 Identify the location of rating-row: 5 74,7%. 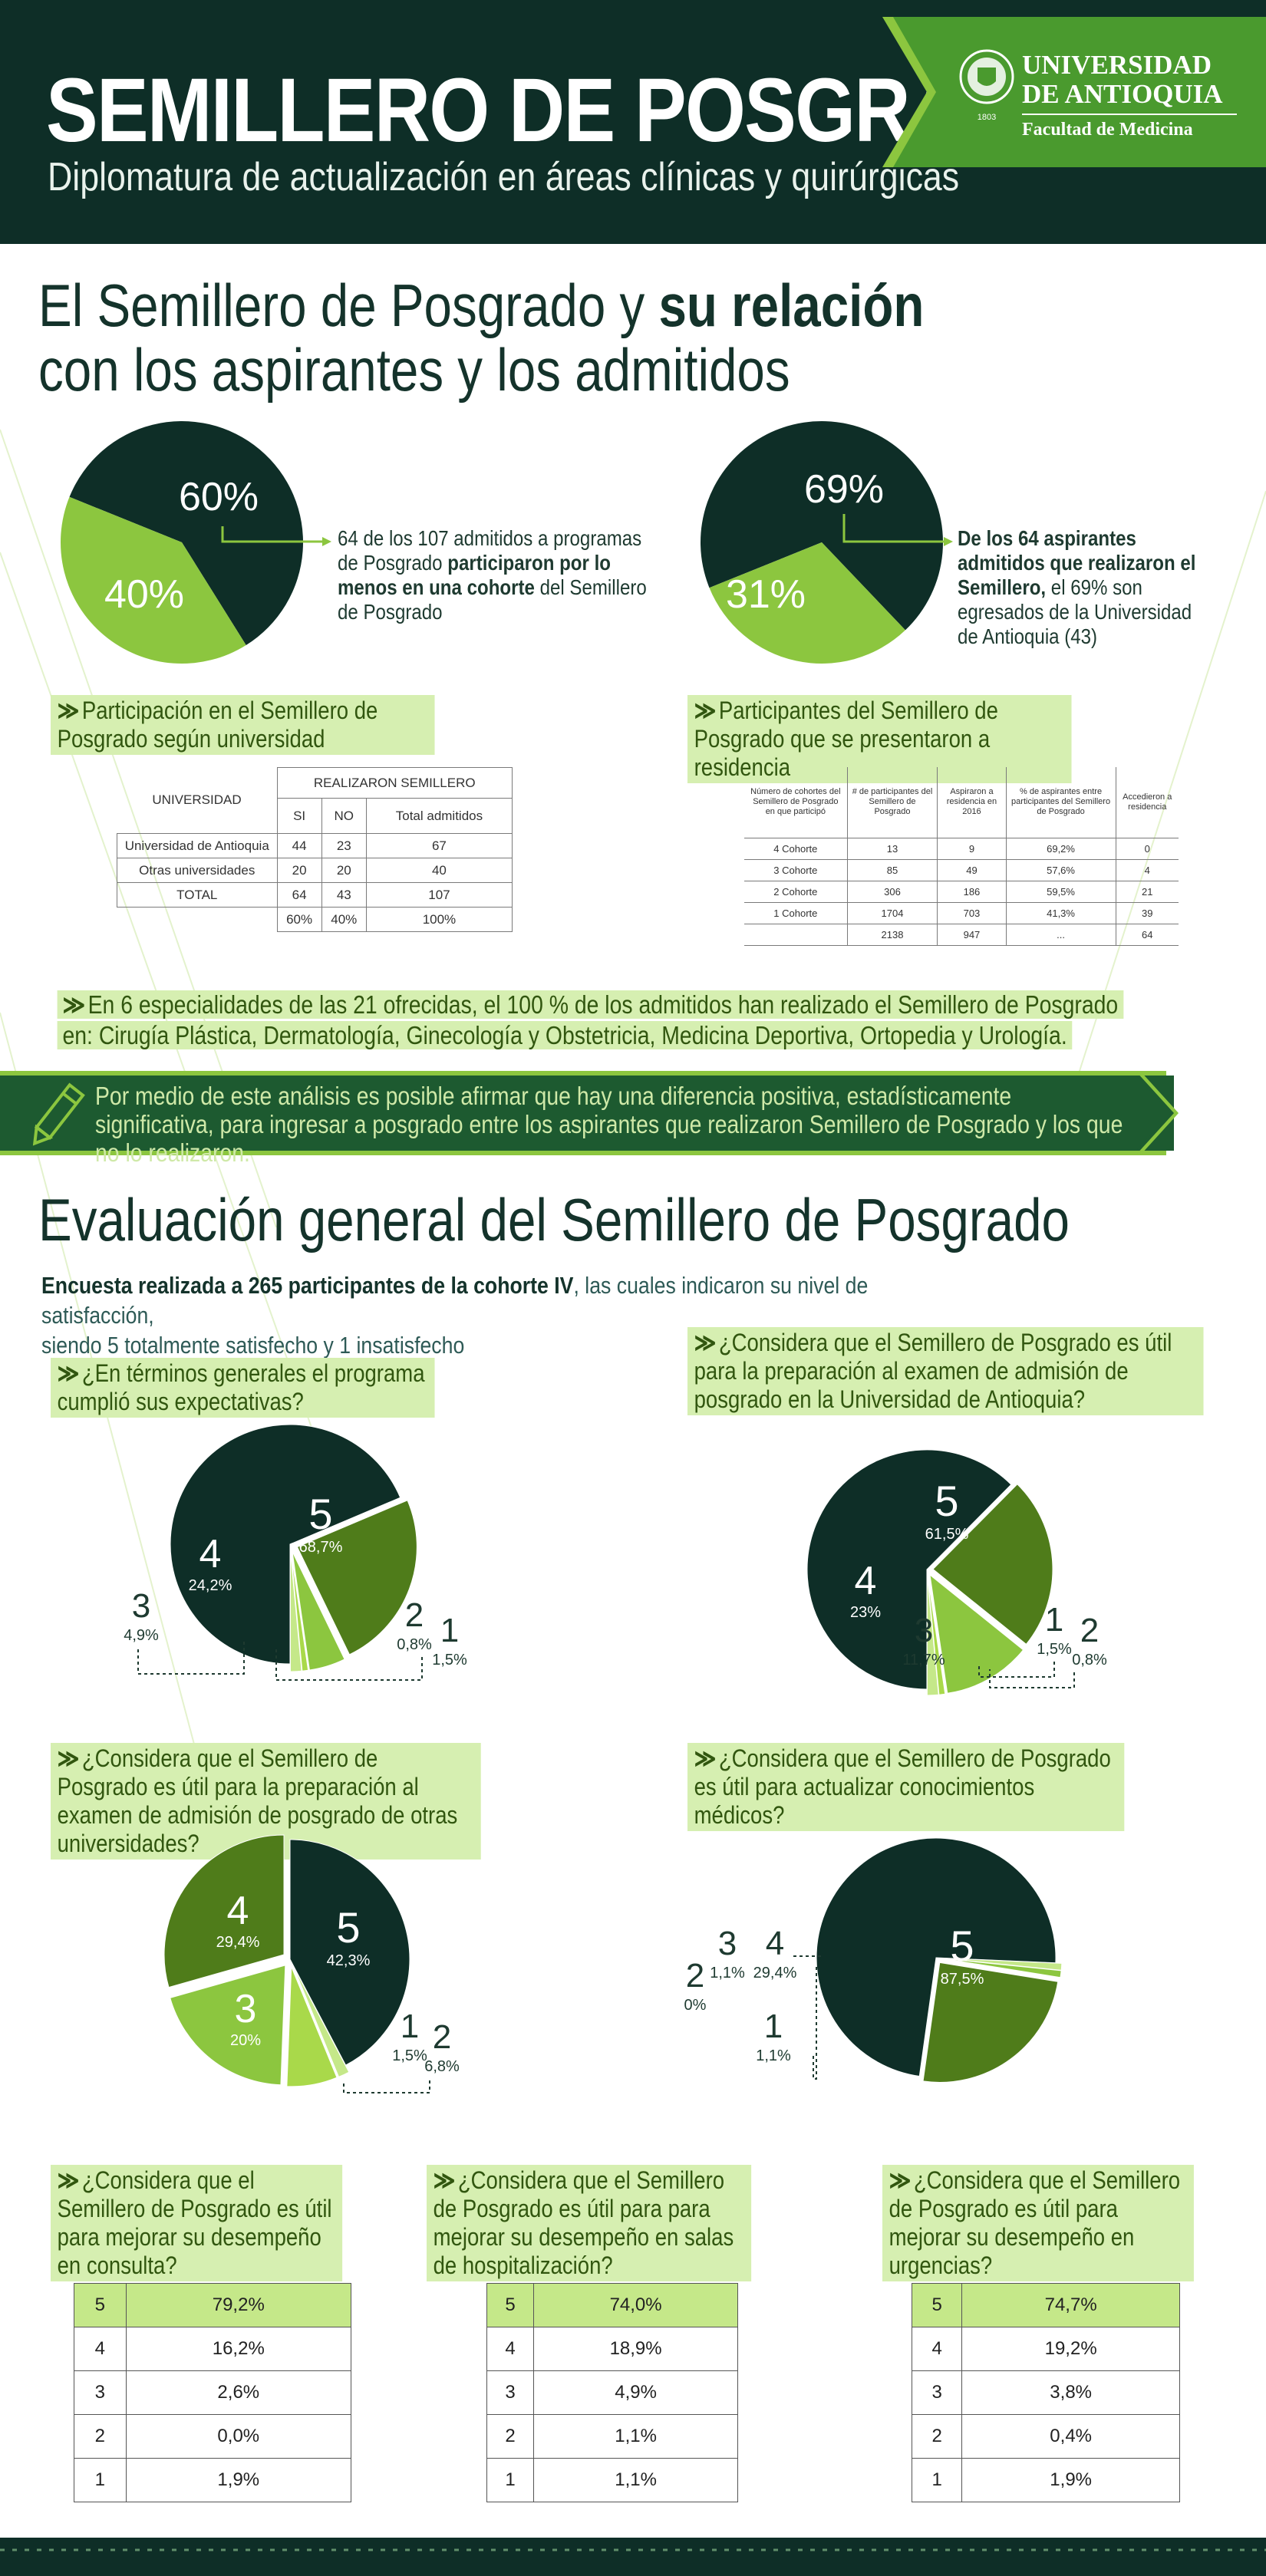
(1045, 2305).